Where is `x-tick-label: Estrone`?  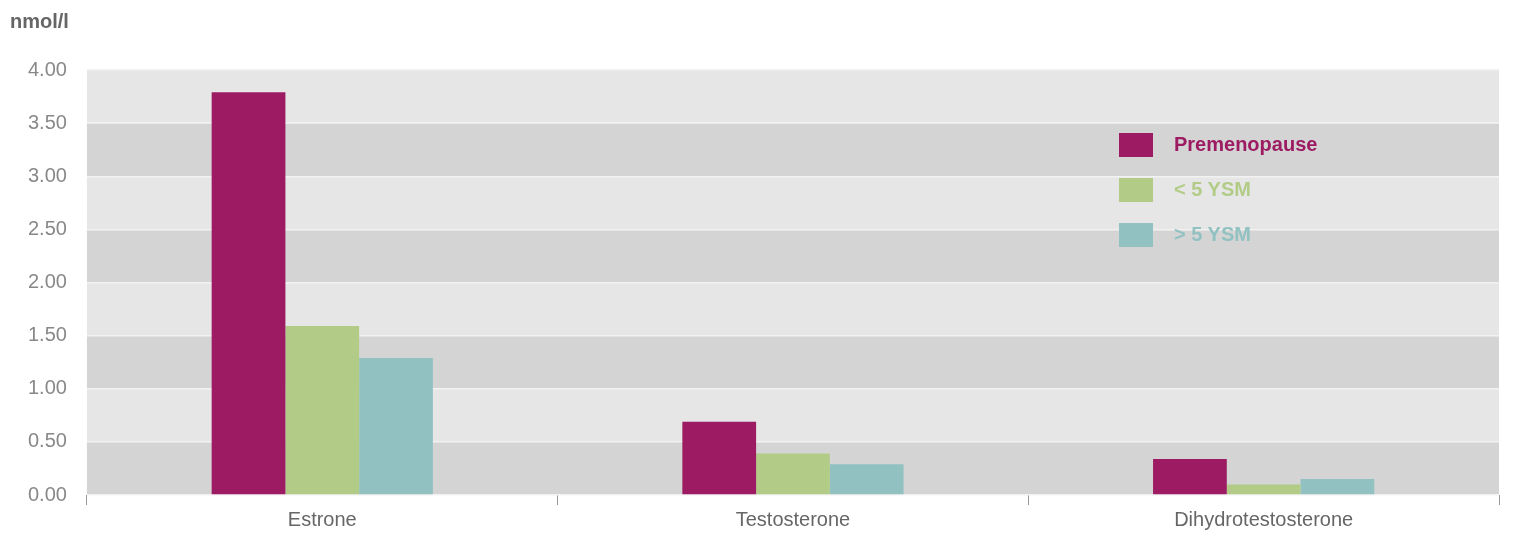 x-tick-label: Estrone is located at coordinates (322, 518).